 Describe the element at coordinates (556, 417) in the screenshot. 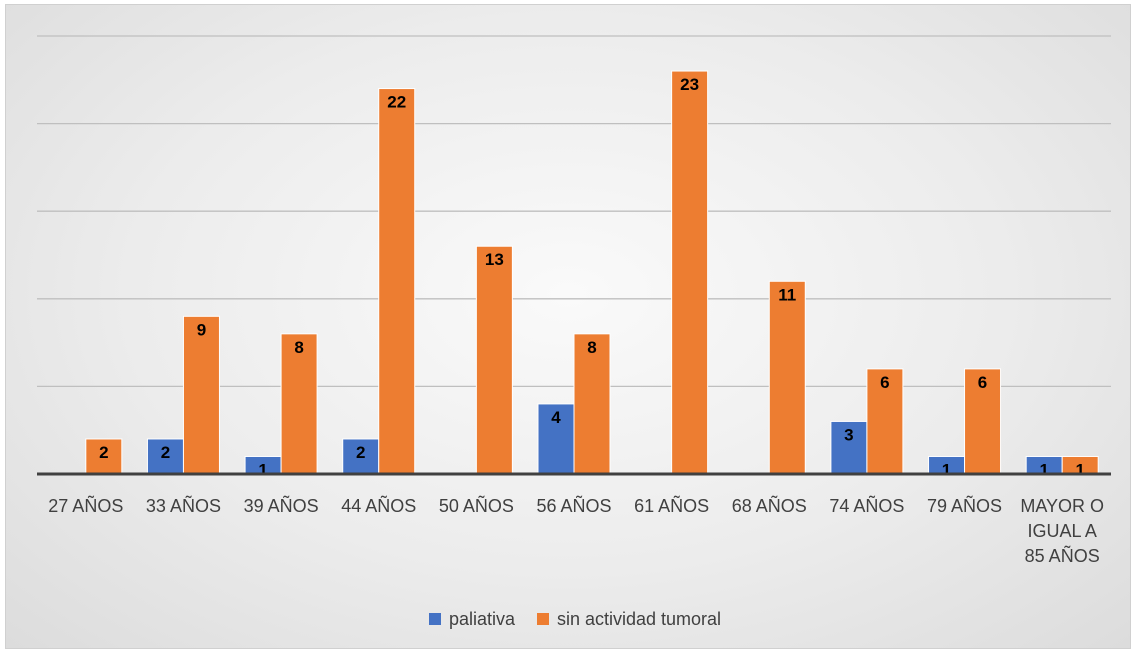

I see `data-label: 4` at that location.